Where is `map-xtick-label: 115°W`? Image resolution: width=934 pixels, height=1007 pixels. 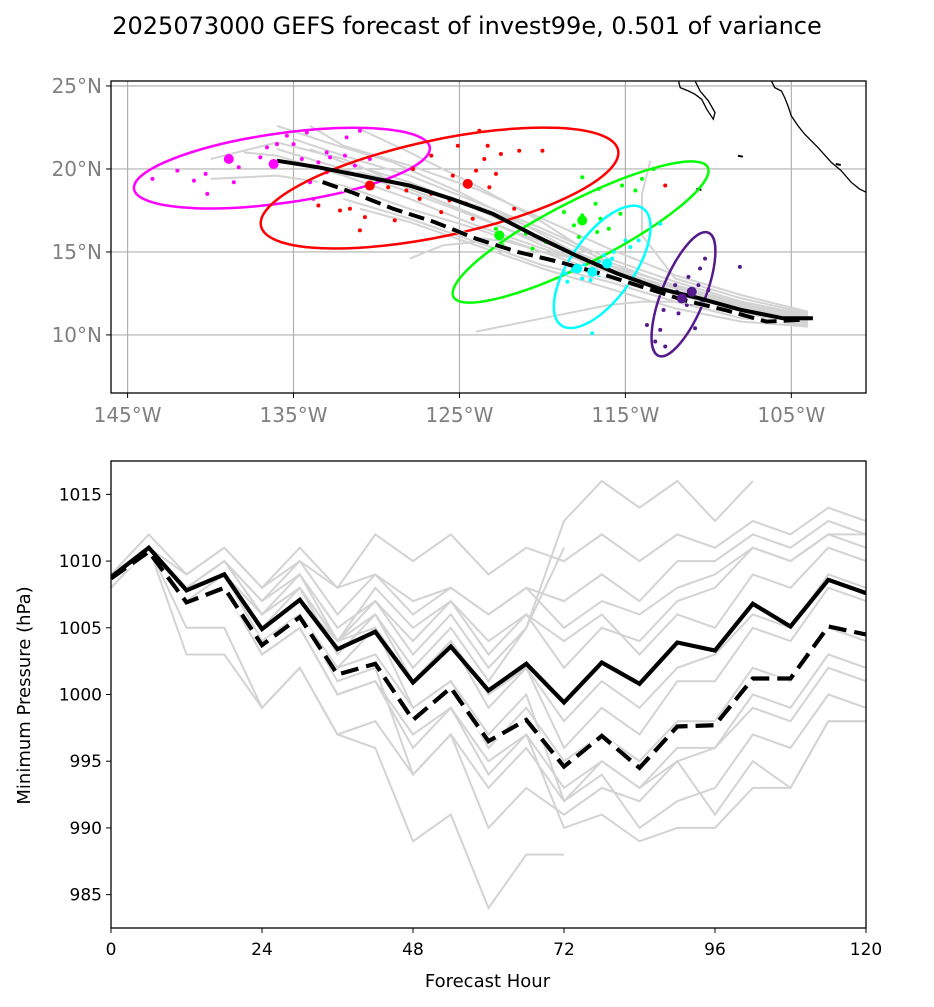 map-xtick-label: 115°W is located at coordinates (625, 415).